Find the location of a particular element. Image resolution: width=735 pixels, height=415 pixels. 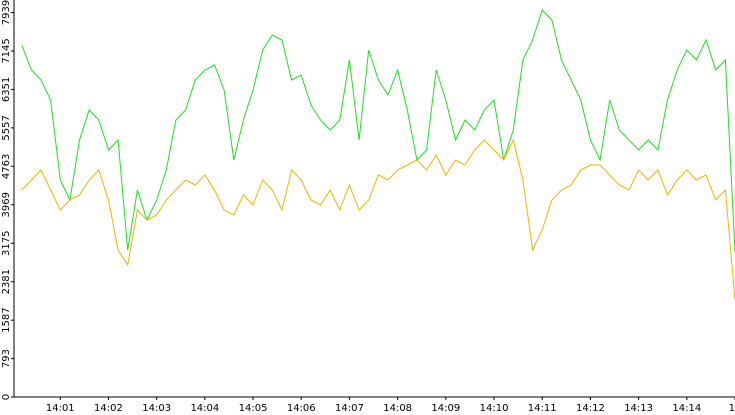

x-tick-label: 14:01 is located at coordinates (60, 408).